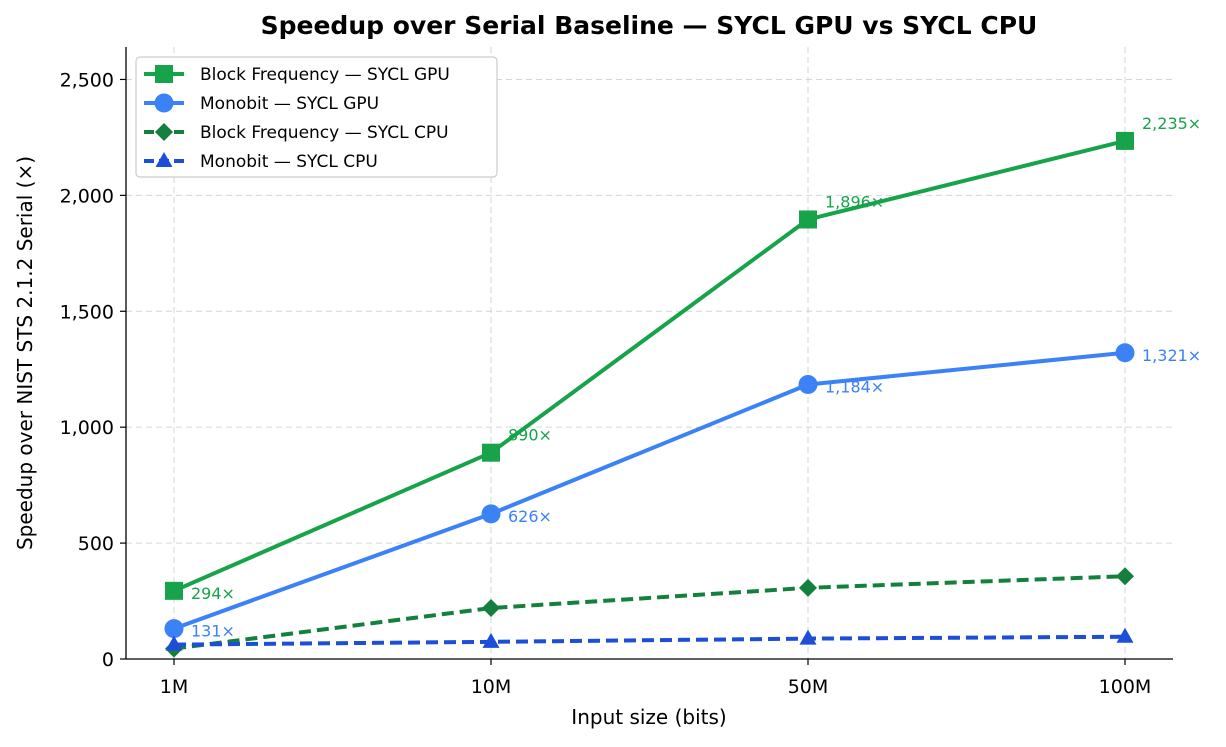 This screenshot has height=747, width=1226. I want to click on y-tick-label: 500, so click(96, 544).